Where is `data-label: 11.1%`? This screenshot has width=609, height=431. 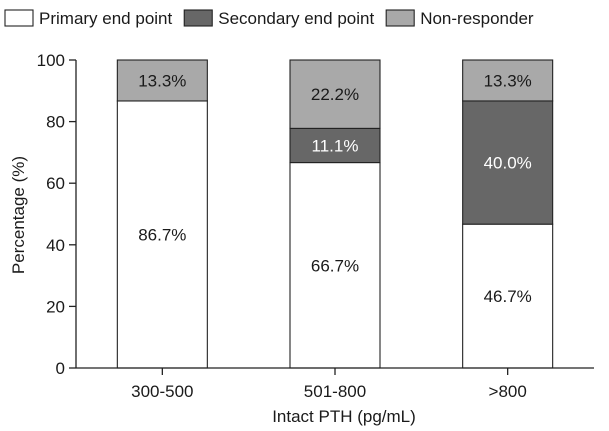 data-label: 11.1% is located at coordinates (335, 145).